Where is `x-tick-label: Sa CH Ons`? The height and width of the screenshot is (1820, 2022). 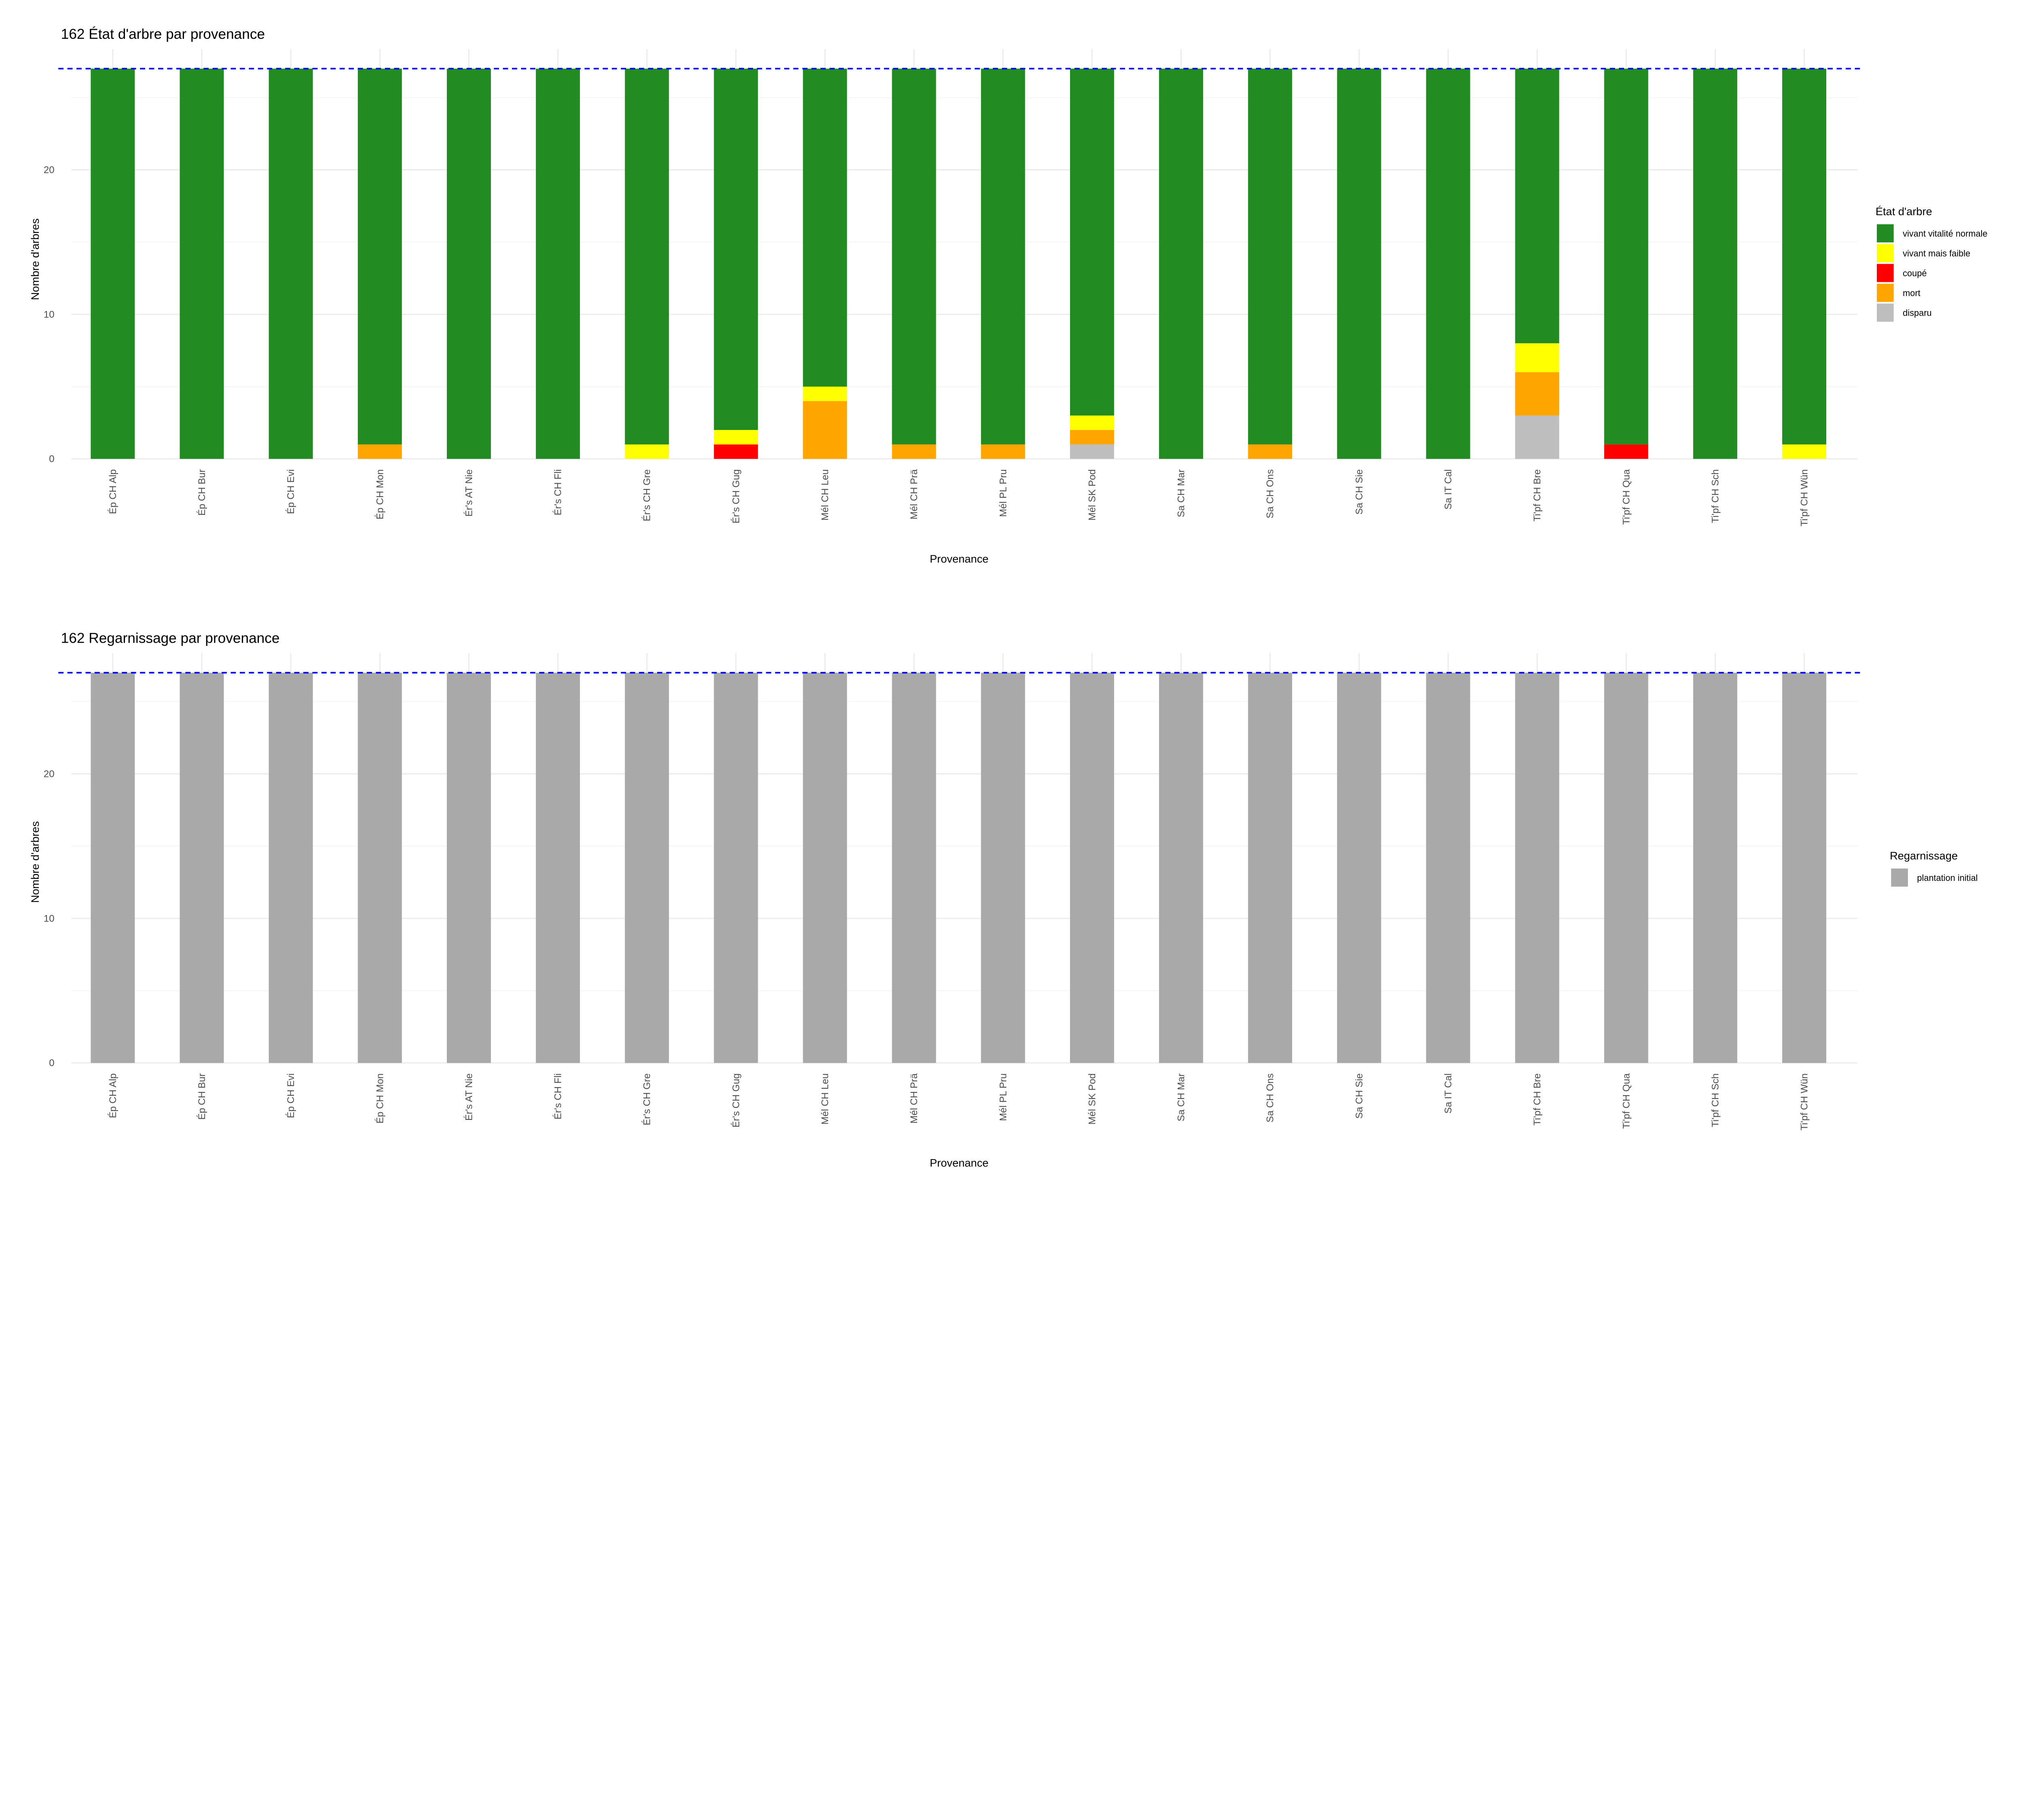
x-tick-label: Sa CH Ons is located at coordinates (1270, 1097).